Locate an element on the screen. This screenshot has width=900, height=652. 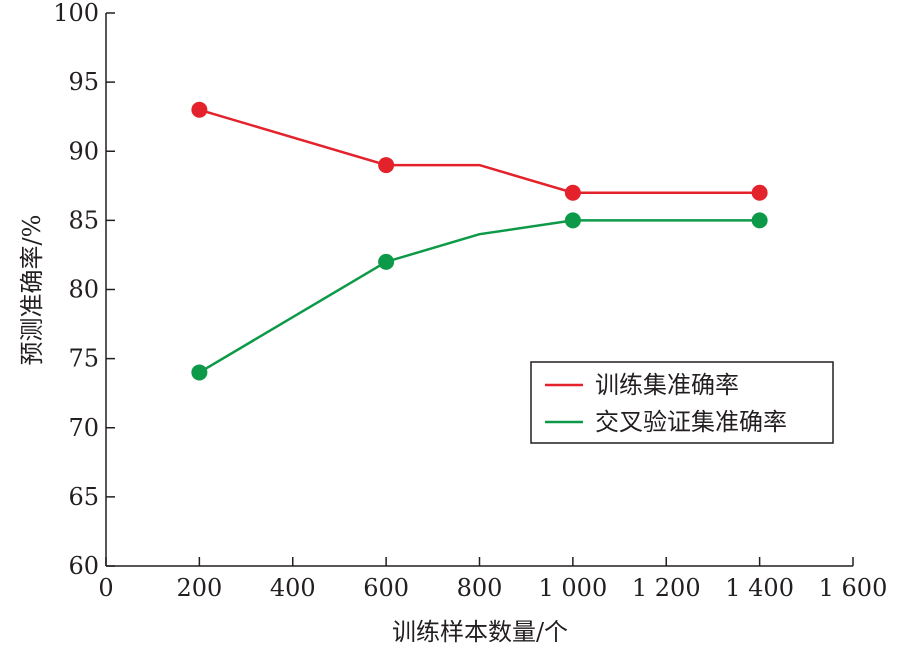
legend-label-cv: 交叉验证集准确率 is located at coordinates (691, 422).